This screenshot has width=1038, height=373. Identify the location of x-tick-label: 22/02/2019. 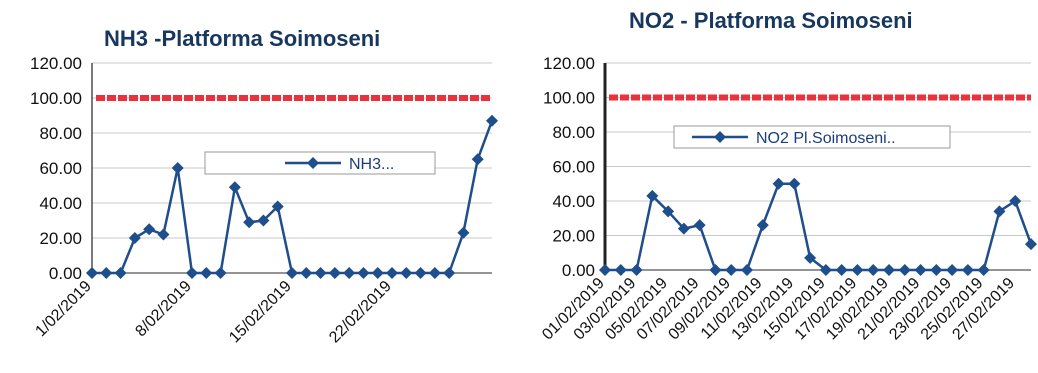
(360, 312).